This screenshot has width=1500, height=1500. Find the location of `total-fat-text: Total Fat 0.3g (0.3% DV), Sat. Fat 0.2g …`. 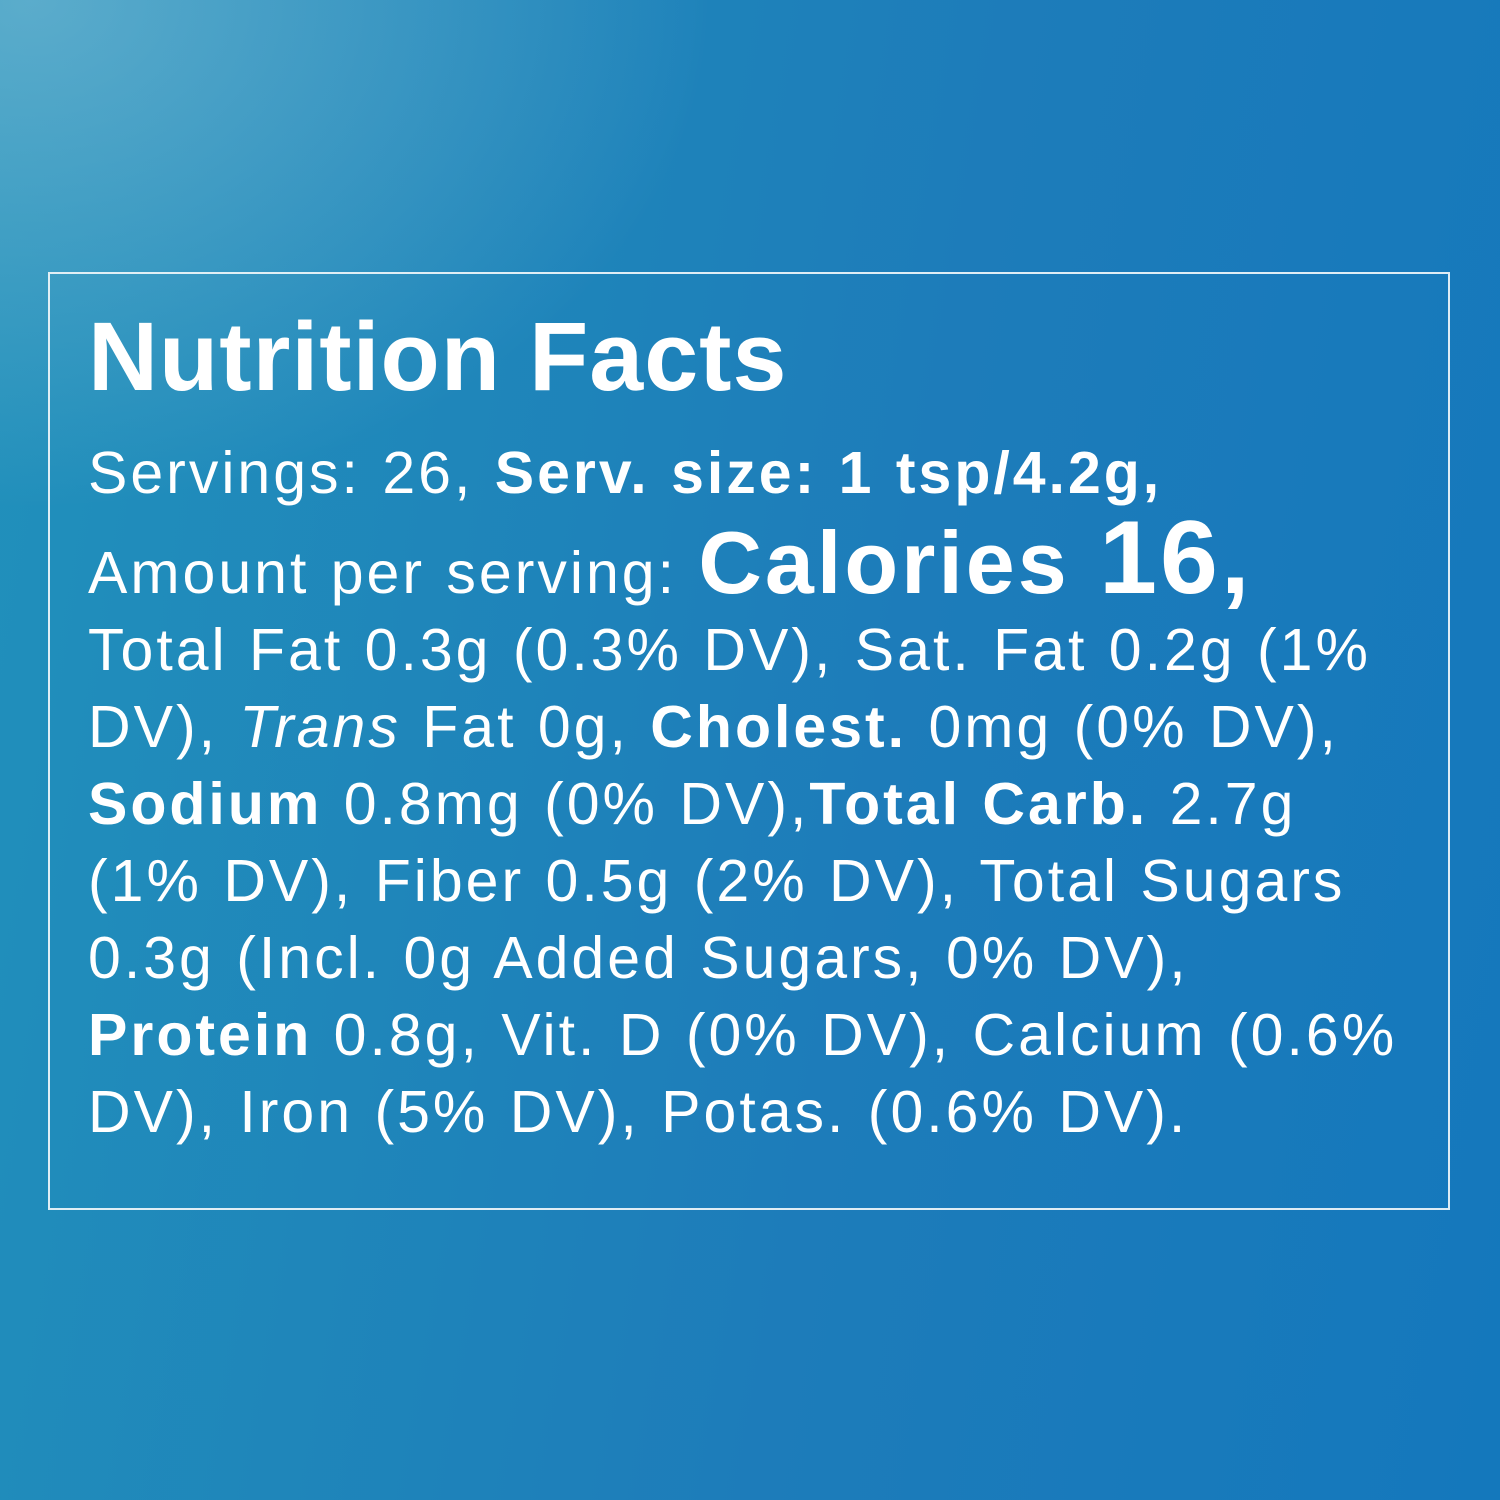

total-fat-text: Total Fat 0.3g (0.3% DV), Sat. Fat 0.2g … is located at coordinates (729, 688).